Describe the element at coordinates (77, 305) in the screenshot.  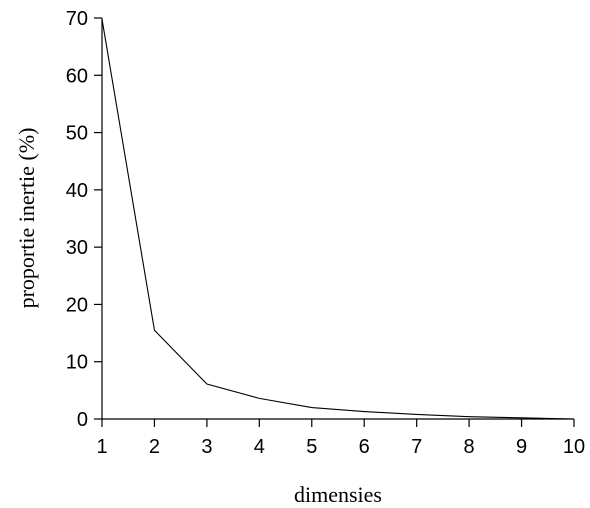
I see `y-tick-label: 20` at that location.